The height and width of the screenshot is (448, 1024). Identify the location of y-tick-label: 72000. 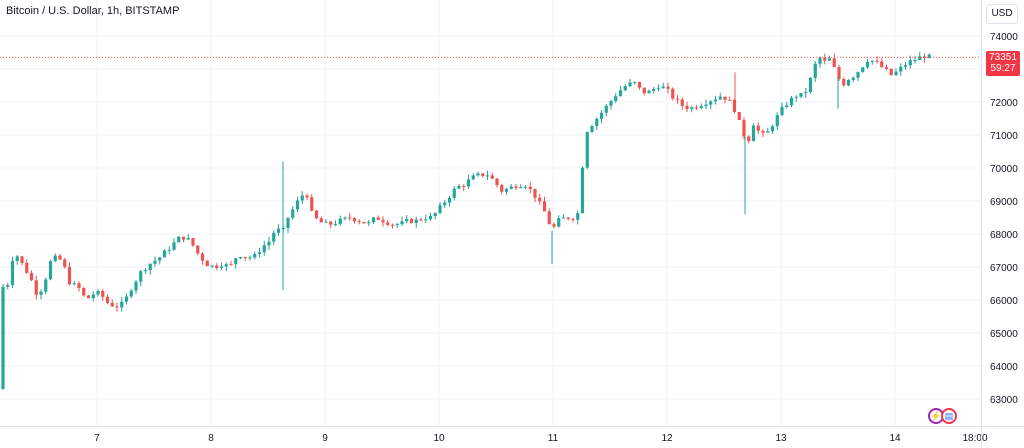
(1004, 103).